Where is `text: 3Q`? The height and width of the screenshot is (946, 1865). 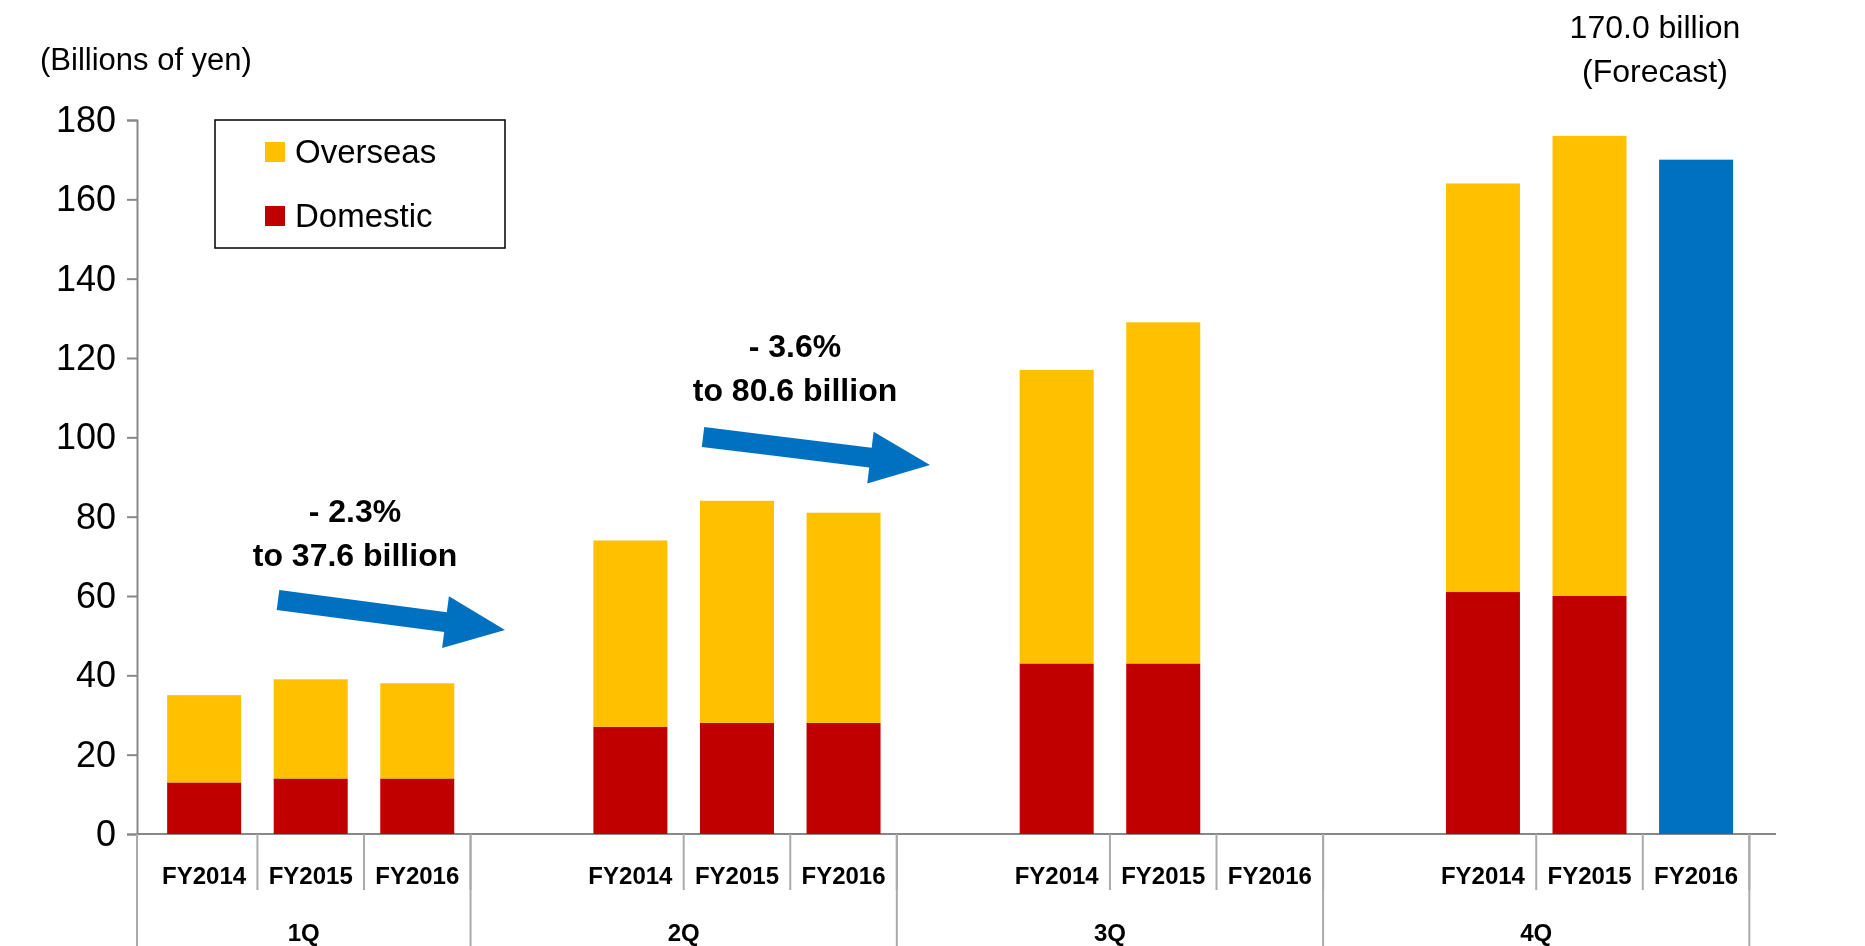 text: 3Q is located at coordinates (1109, 932).